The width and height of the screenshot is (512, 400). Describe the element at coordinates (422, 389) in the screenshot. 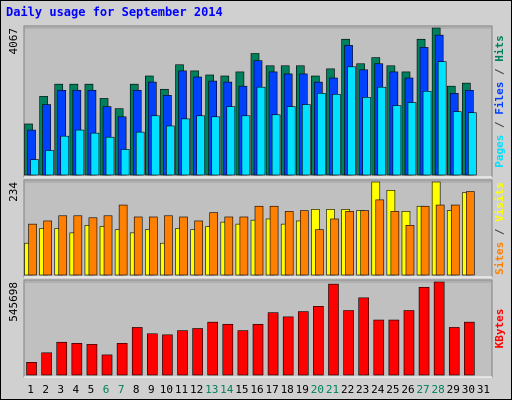

I see `x-tick-label: 27` at that location.